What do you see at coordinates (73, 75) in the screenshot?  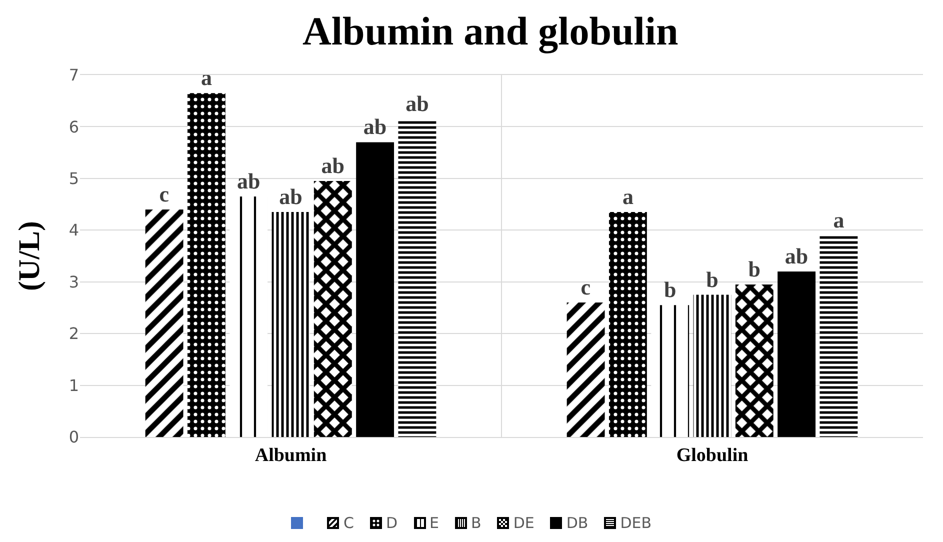 I see `y-tick-label: 7` at bounding box center [73, 75].